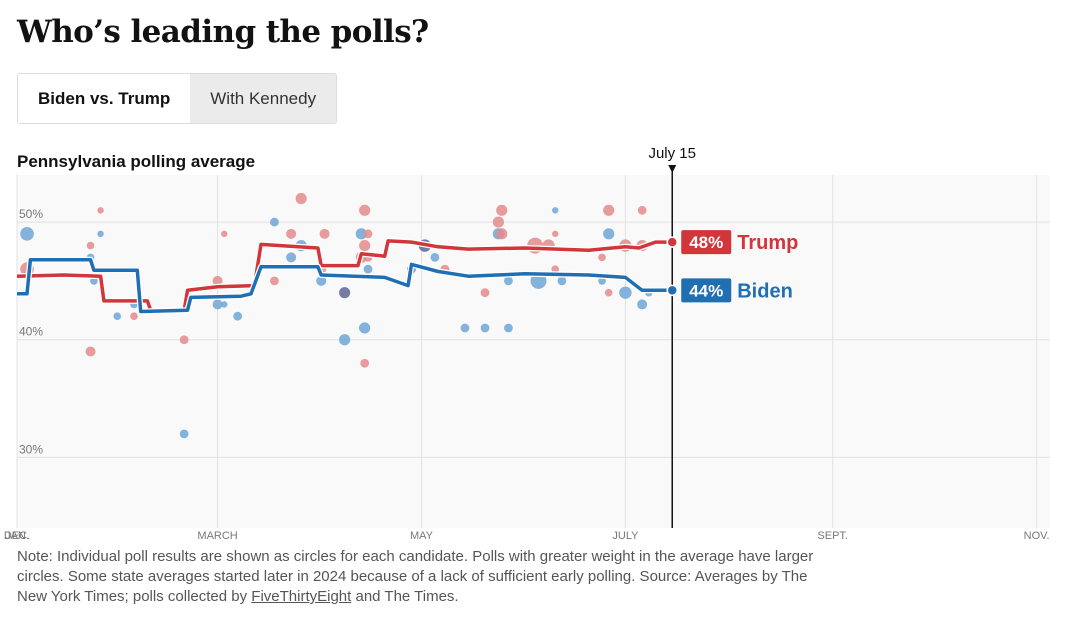  I want to click on y-tick-label: 40%, so click(31, 332).